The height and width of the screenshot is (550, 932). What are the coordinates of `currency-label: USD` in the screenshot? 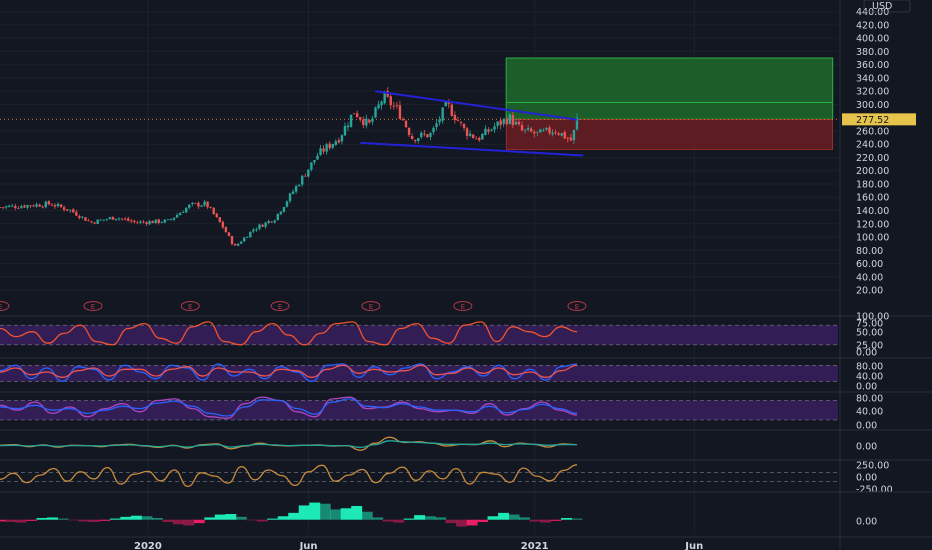 It's located at (882, 6).